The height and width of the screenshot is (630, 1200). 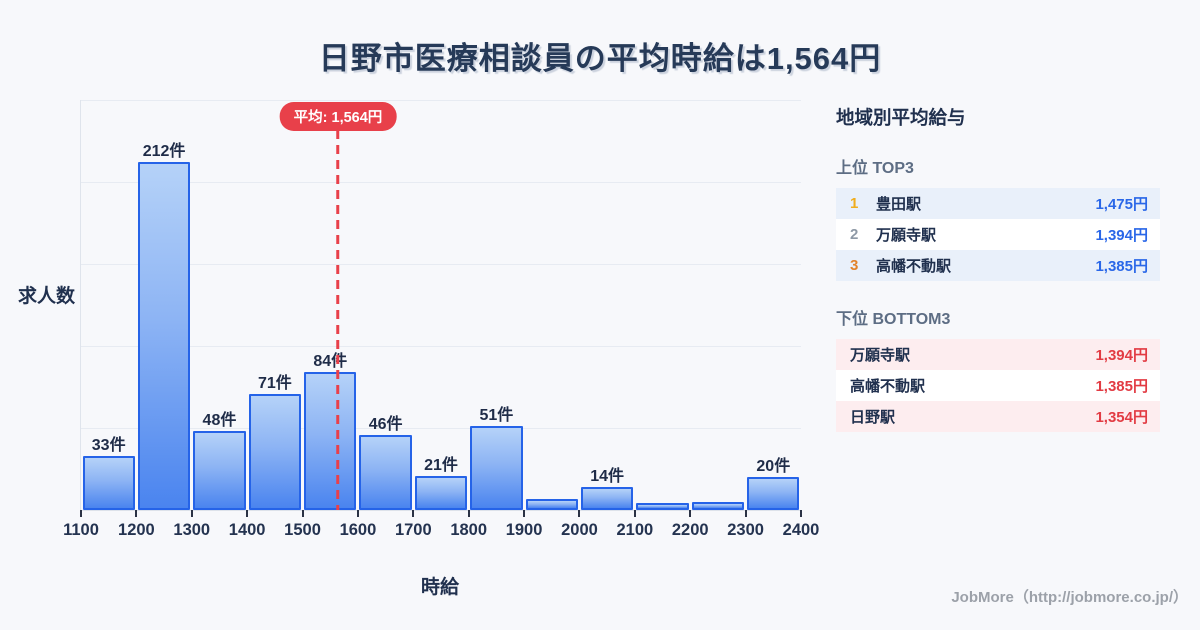 I want to click on x-tick-label: 1200, so click(x=136, y=530).